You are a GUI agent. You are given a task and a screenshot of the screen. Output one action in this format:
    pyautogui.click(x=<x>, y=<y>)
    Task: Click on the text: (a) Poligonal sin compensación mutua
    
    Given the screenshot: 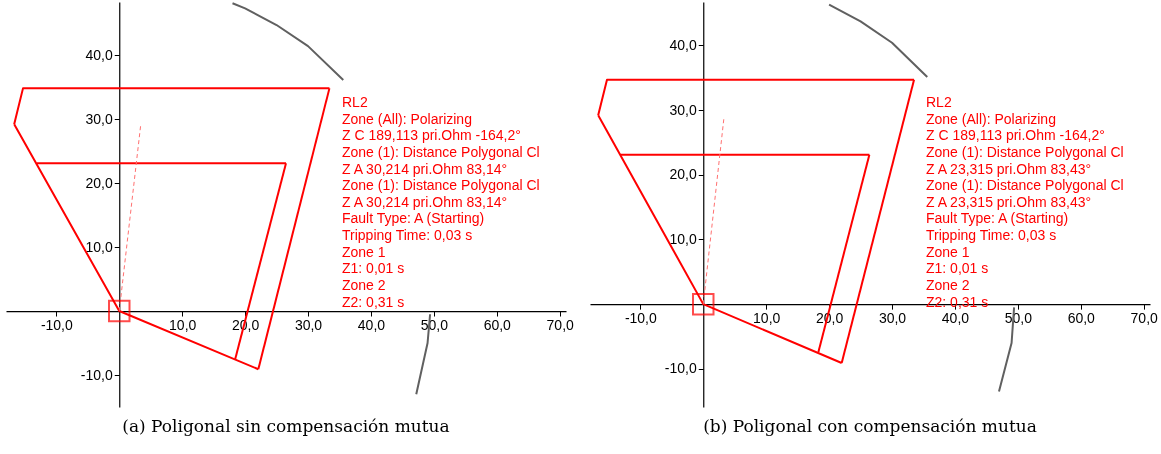 What is the action you would take?
    pyautogui.click(x=286, y=426)
    